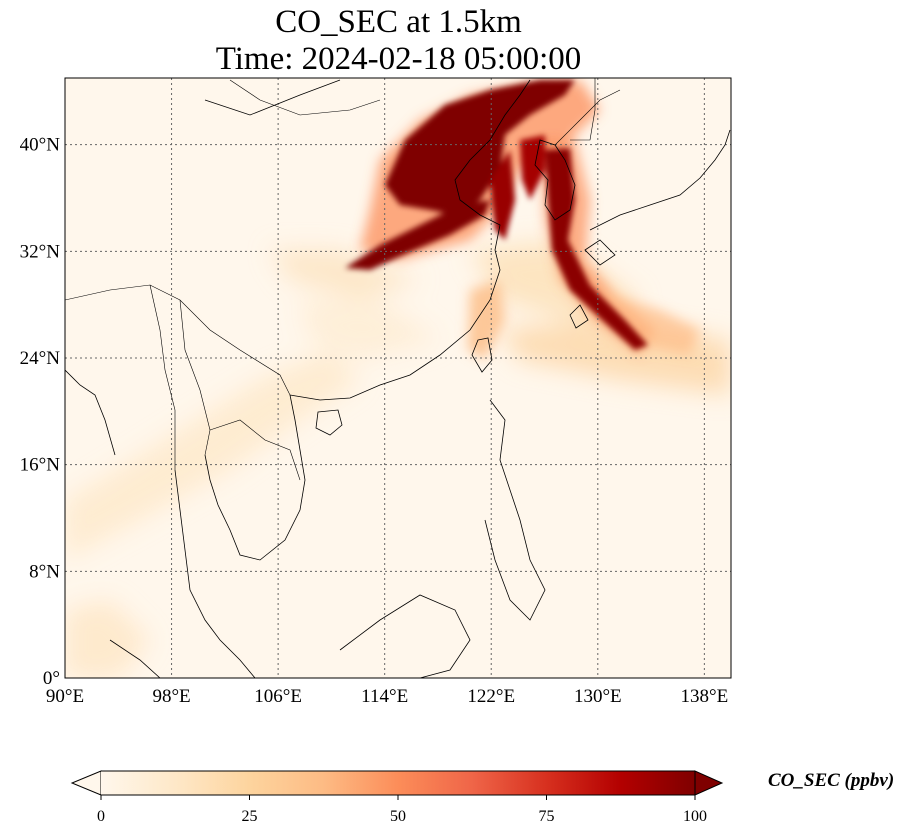  I want to click on lat-tick-label: 32°N, so click(40, 251).